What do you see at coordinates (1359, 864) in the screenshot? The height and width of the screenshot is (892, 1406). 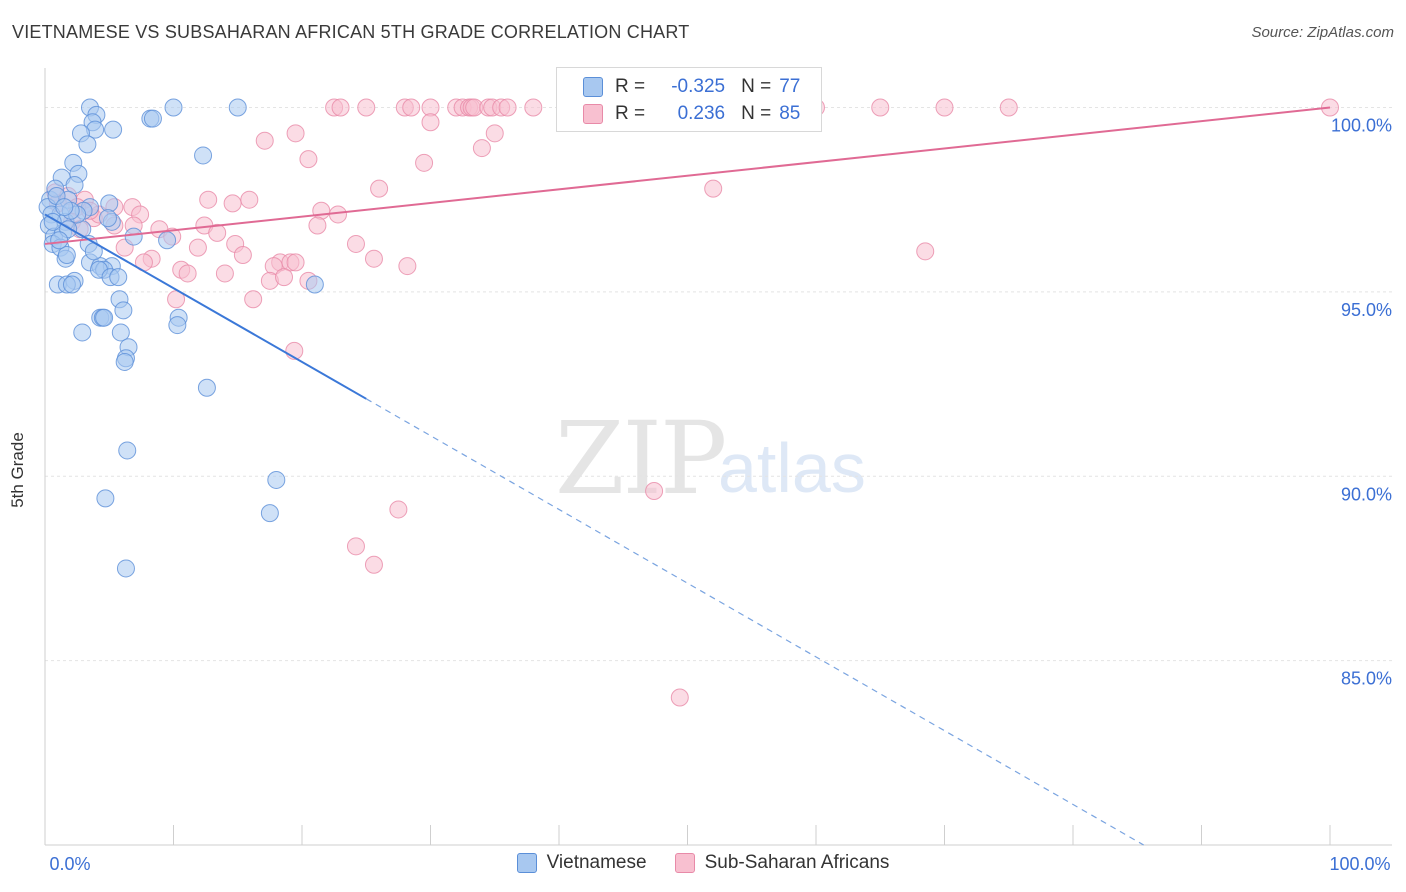 I see `x-tick-label: 100.0%` at bounding box center [1359, 864].